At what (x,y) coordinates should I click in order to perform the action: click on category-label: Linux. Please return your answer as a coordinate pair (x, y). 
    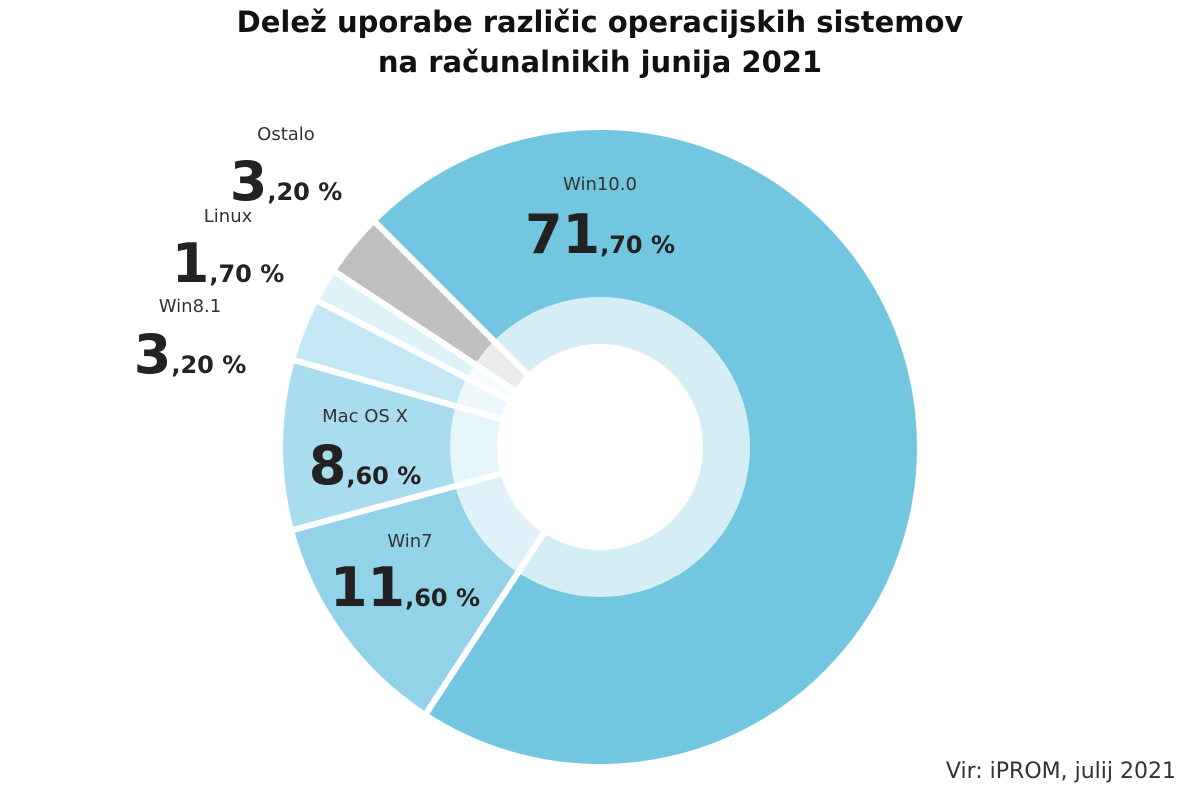
    Looking at the image, I should click on (228, 216).